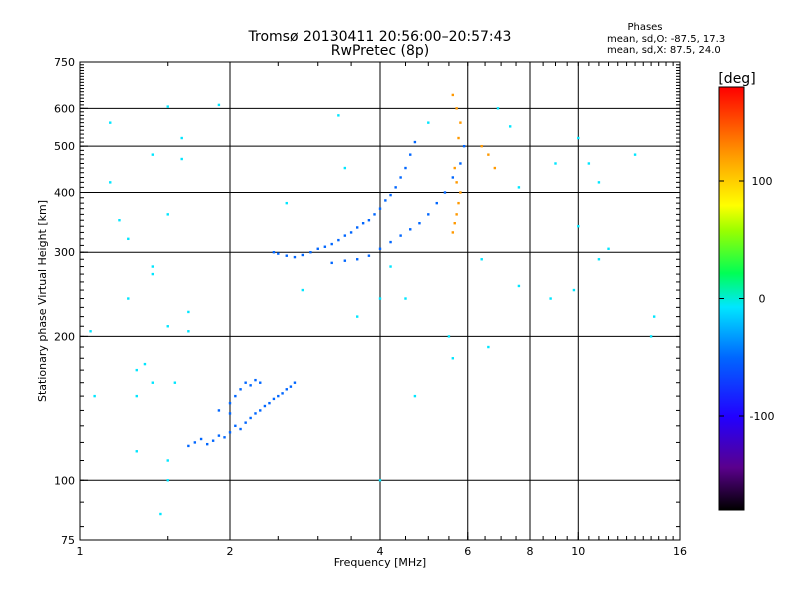 This screenshot has width=800, height=600. Describe the element at coordinates (680, 551) in the screenshot. I see `x-tick-label: 16` at that location.